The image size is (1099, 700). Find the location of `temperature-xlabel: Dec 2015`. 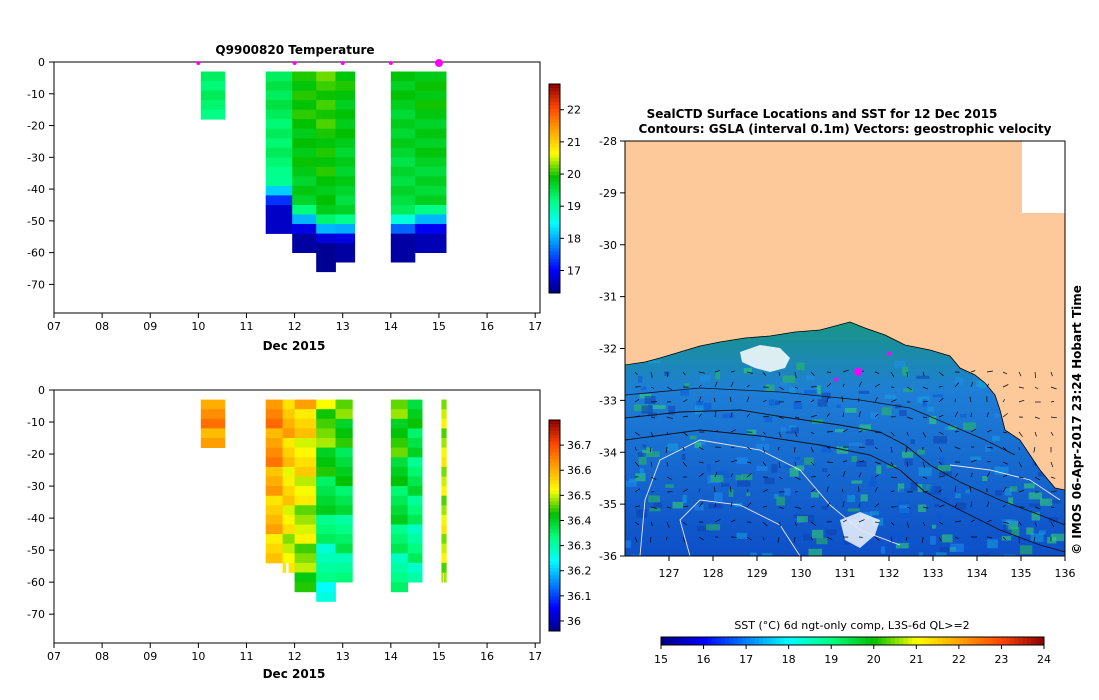

temperature-xlabel: Dec 2015 is located at coordinates (294, 346).